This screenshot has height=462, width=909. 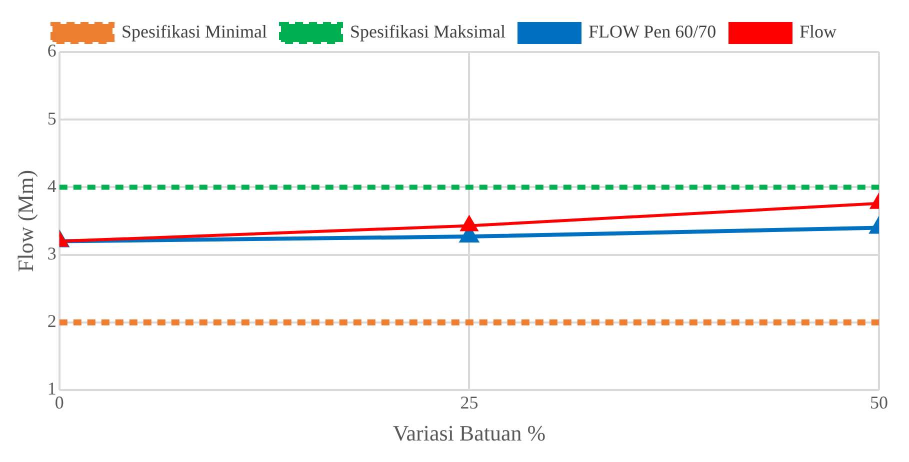 What do you see at coordinates (51, 388) in the screenshot?
I see `y-tick-label: 1` at bounding box center [51, 388].